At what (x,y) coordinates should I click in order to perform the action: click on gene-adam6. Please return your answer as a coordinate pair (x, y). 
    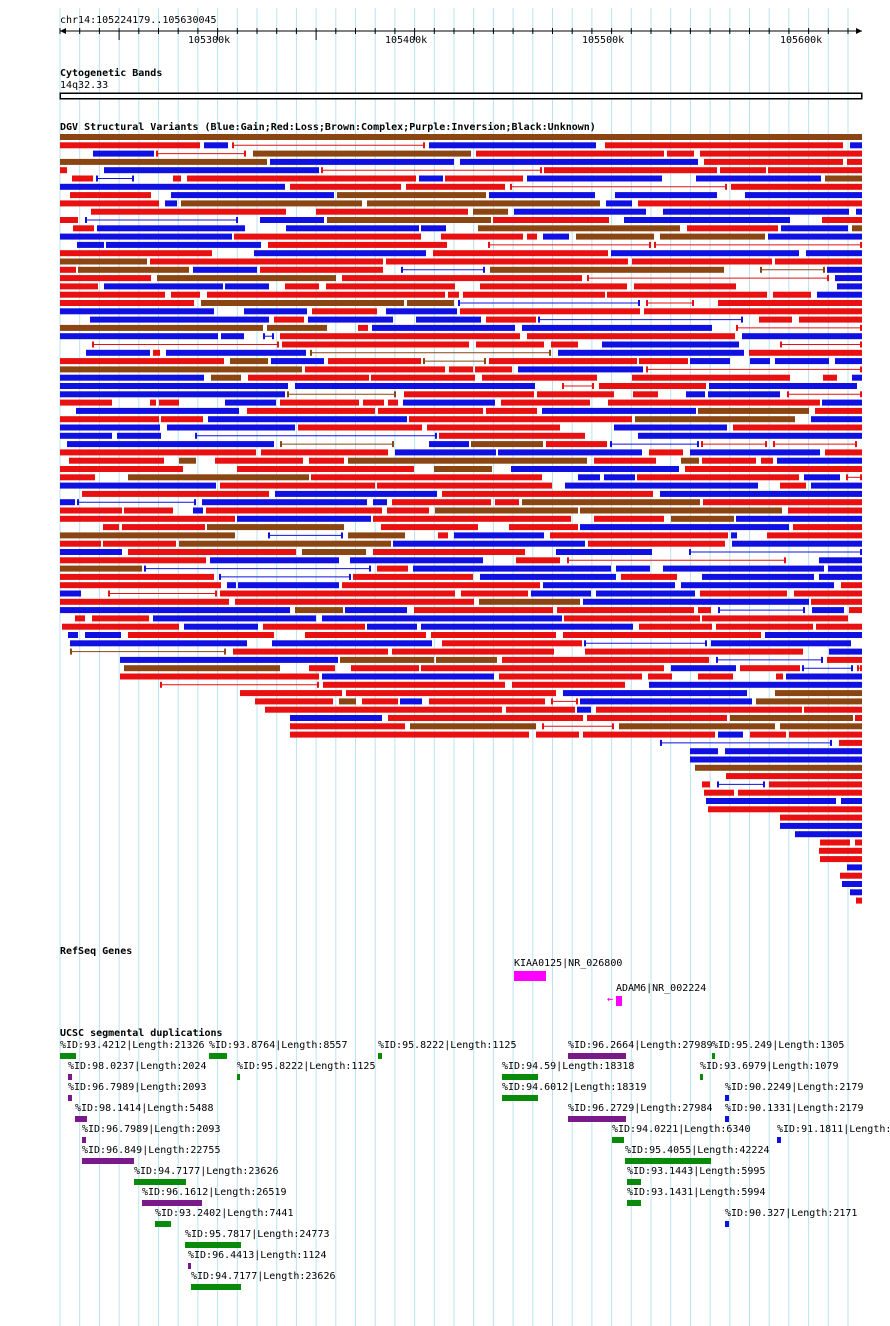
    Looking at the image, I should click on (619, 1001).